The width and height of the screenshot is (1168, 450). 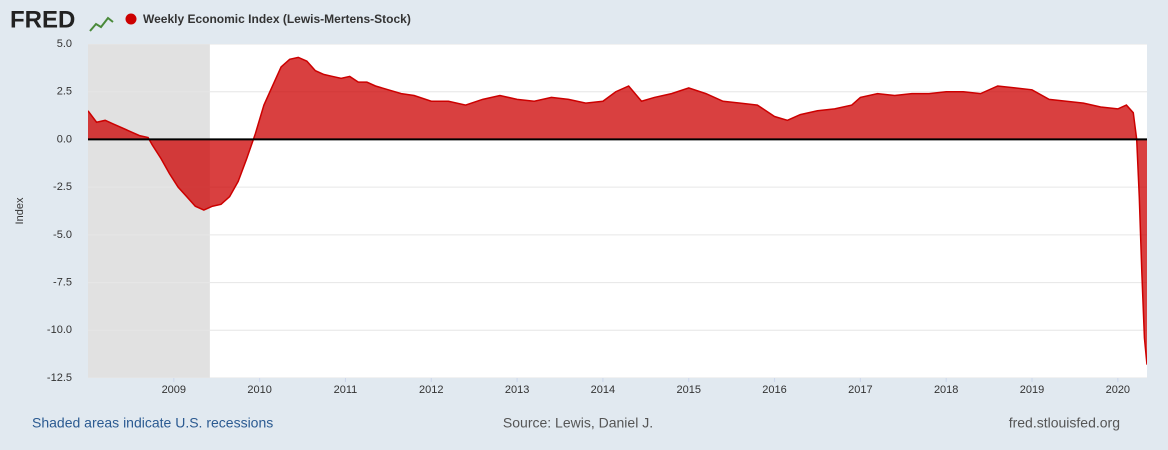 I want to click on x-tick-label: 2020, so click(x=1118, y=390).